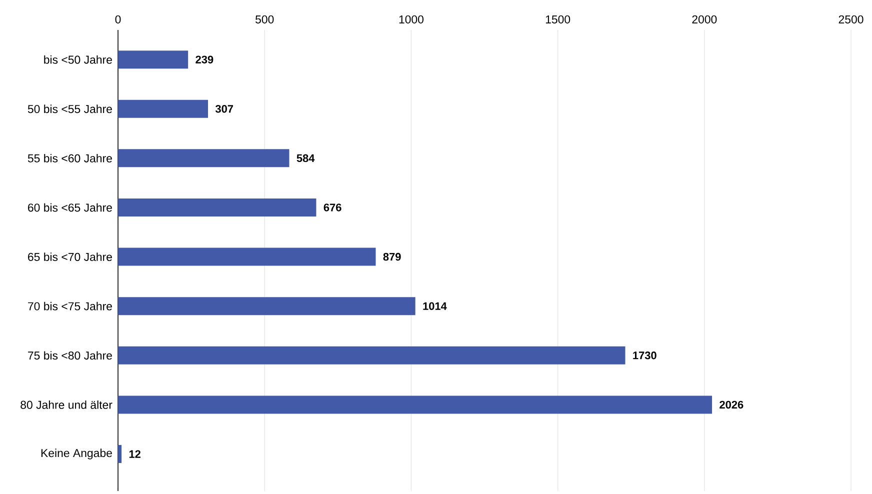 Image resolution: width=872 pixels, height=494 pixels. I want to click on x-tick-label: 2500, so click(851, 19).